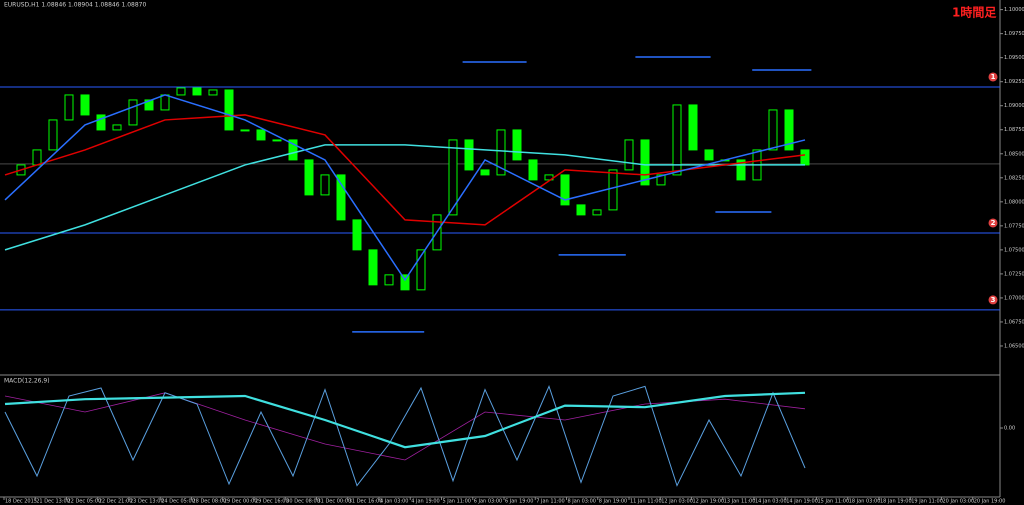  What do you see at coordinates (519, 502) in the screenshot?
I see `x-tick-label: 6 Jan 19:00` at bounding box center [519, 502].